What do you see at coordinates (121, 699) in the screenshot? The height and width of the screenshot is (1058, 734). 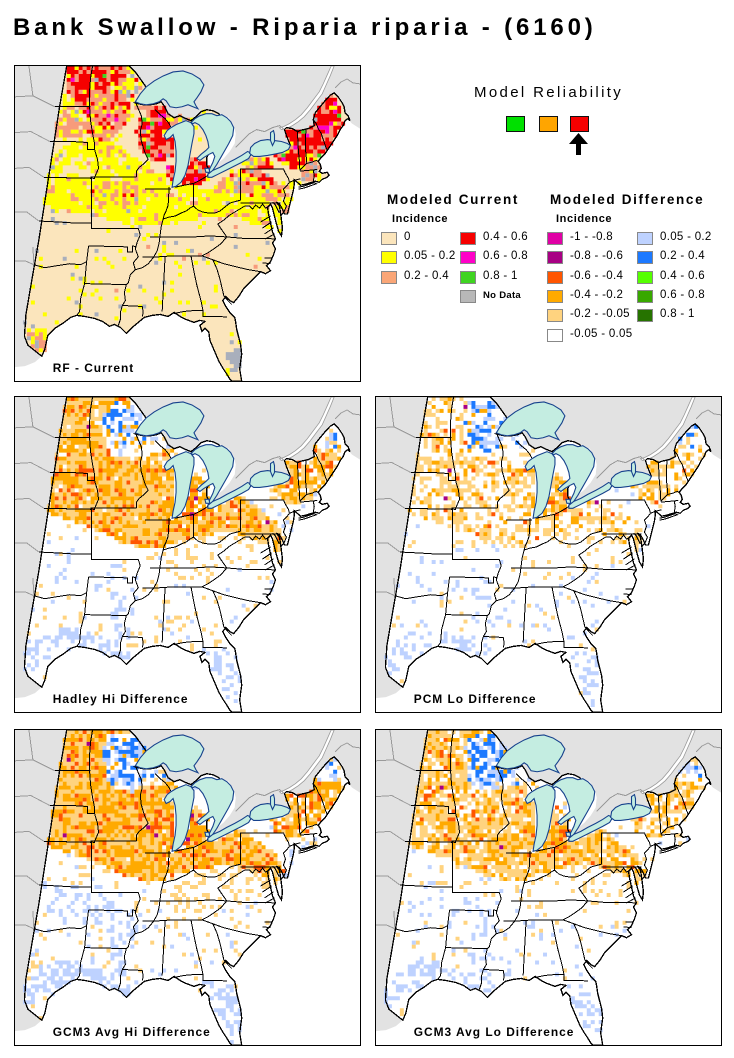 I see `svg-text: Hadley Hi Difference` at bounding box center [121, 699].